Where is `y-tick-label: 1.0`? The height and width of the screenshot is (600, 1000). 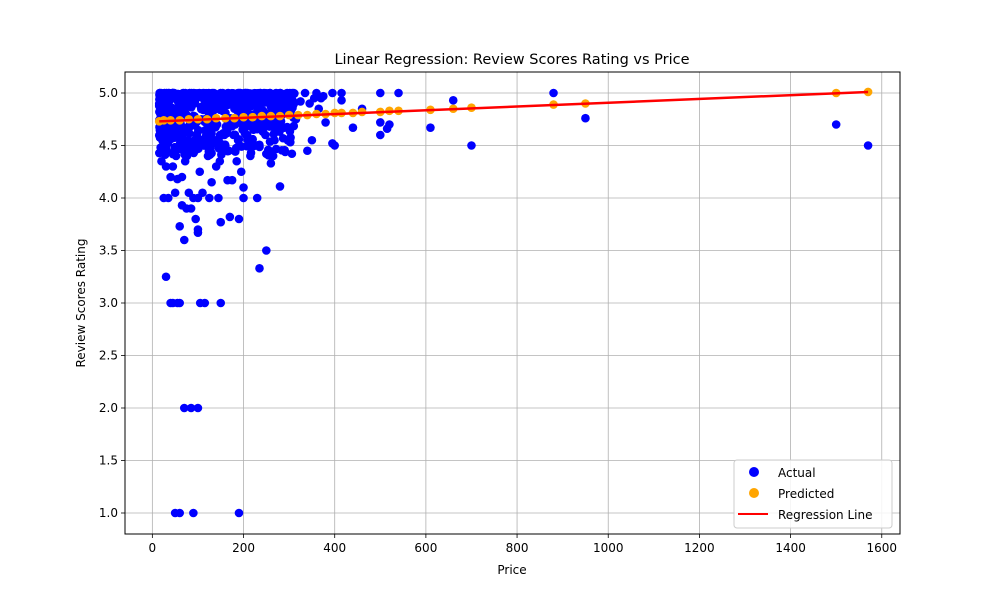
y-tick-label: 1.0 is located at coordinates (108, 513).